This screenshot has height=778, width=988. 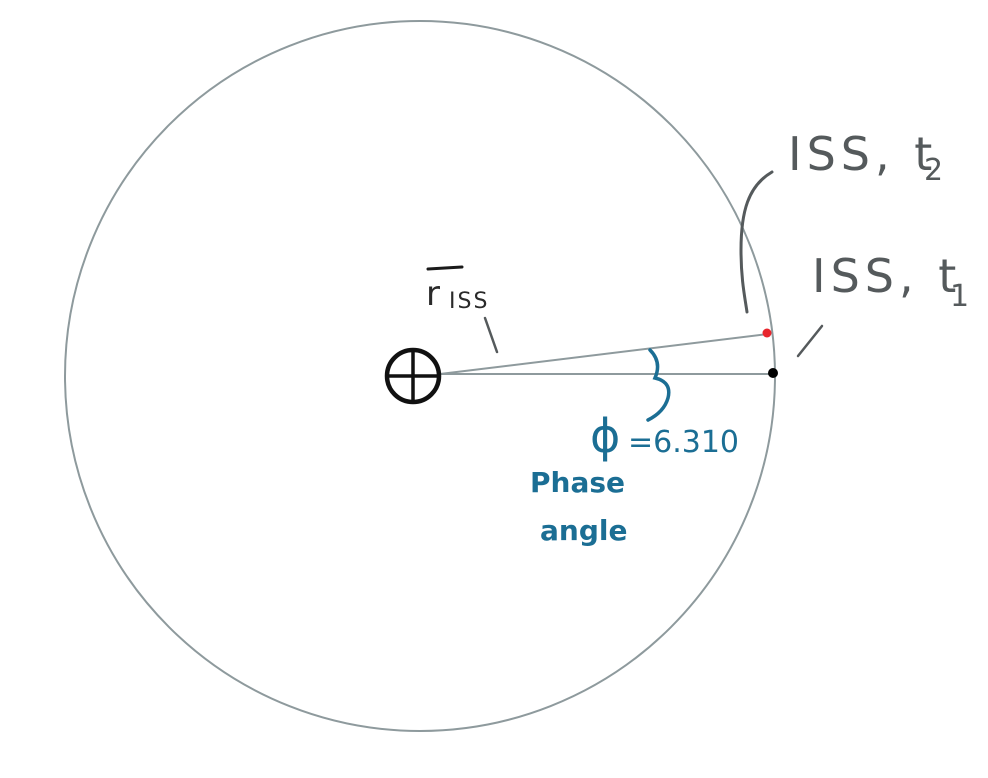 I want to click on iss-point-t1, so click(x=773, y=373).